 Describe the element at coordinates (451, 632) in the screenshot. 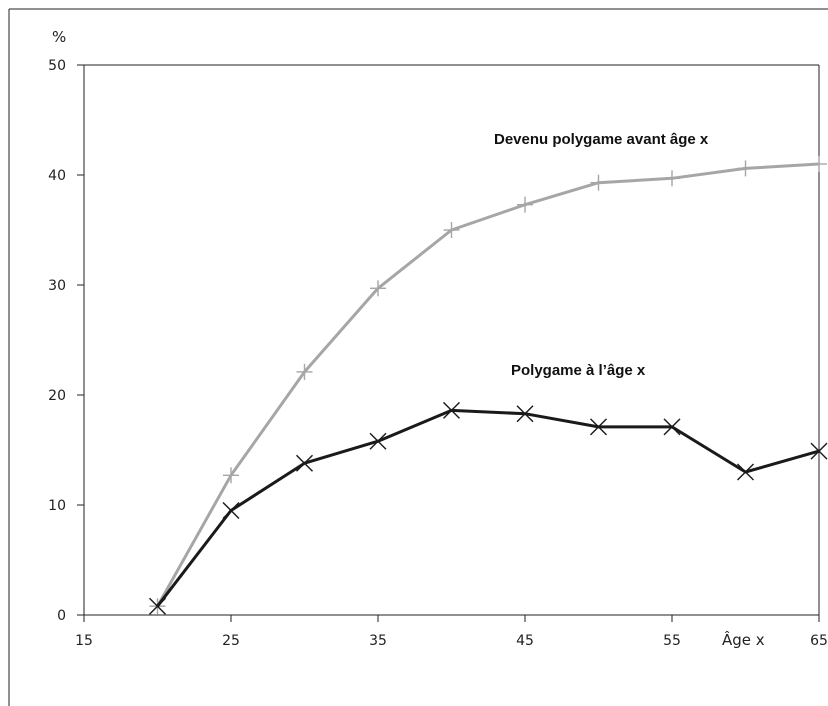

I see `x-axis-ticks: 15 25 35 45 55 65` at that location.